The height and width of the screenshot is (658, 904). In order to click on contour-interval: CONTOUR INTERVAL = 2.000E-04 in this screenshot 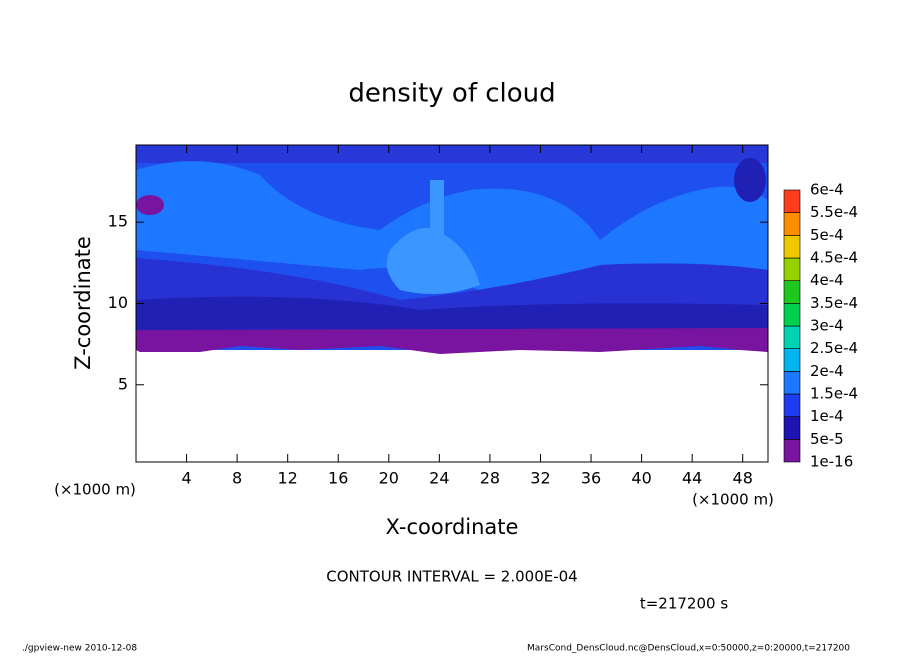, I will do `click(451, 577)`.